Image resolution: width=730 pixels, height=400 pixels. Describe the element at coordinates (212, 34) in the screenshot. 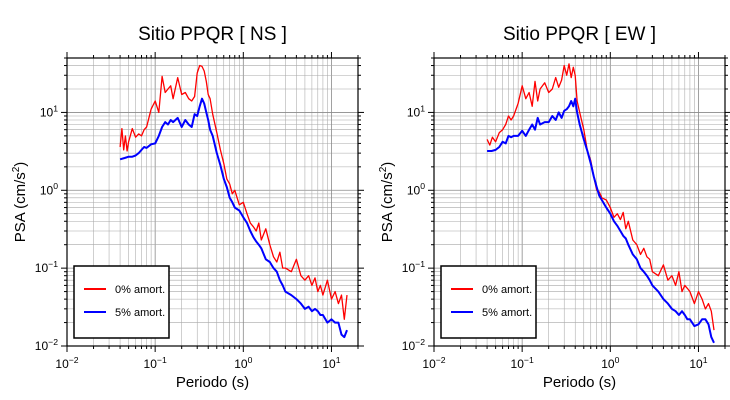

I see `chart-title: Sitio PPQR [ NS ]` at that location.